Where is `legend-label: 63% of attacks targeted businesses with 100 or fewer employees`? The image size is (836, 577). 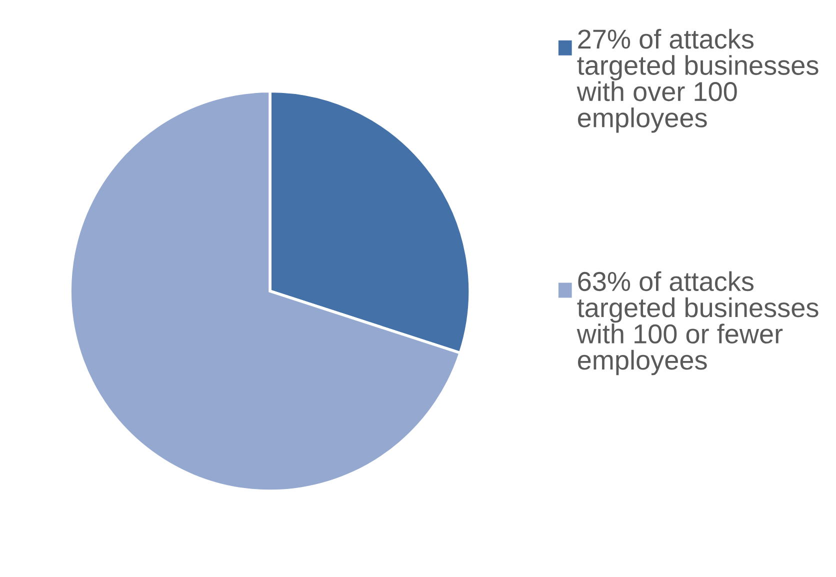 legend-label: 63% of attacks targeted businesses with 100 or fewer employees is located at coordinates (697, 323).